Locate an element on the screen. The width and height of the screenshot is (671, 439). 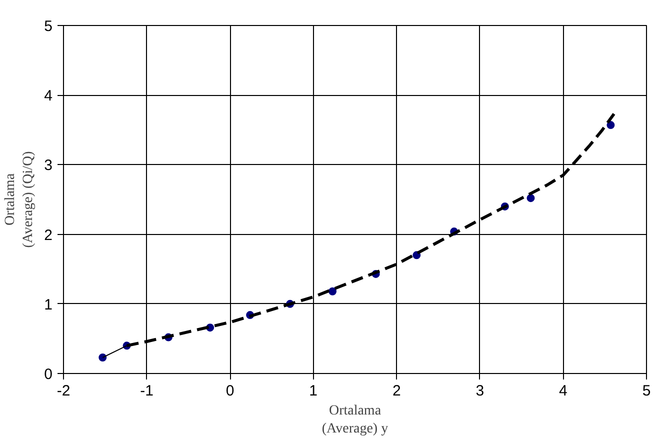
y-tick-label: 5 is located at coordinates (48, 26).